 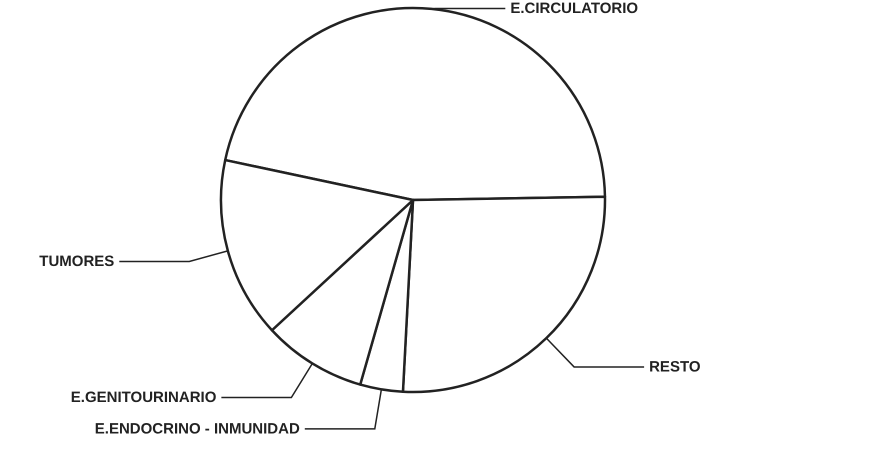 What do you see at coordinates (76, 261) in the screenshot?
I see `slice-label: TUMORES` at bounding box center [76, 261].